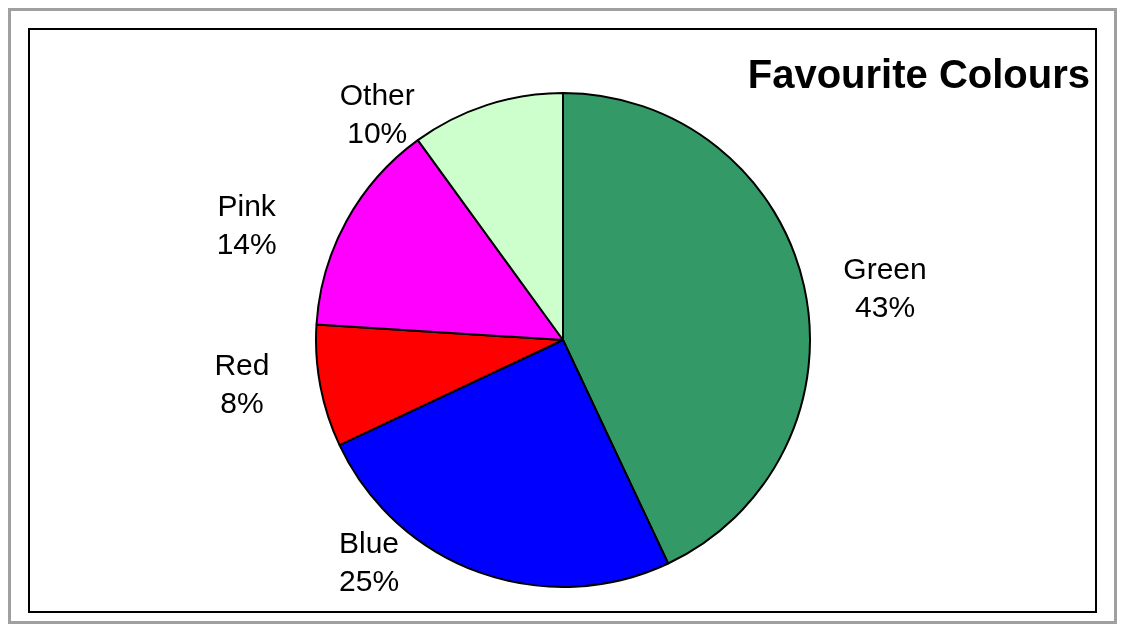  What do you see at coordinates (242, 364) in the screenshot?
I see `slice-label: Red` at bounding box center [242, 364].